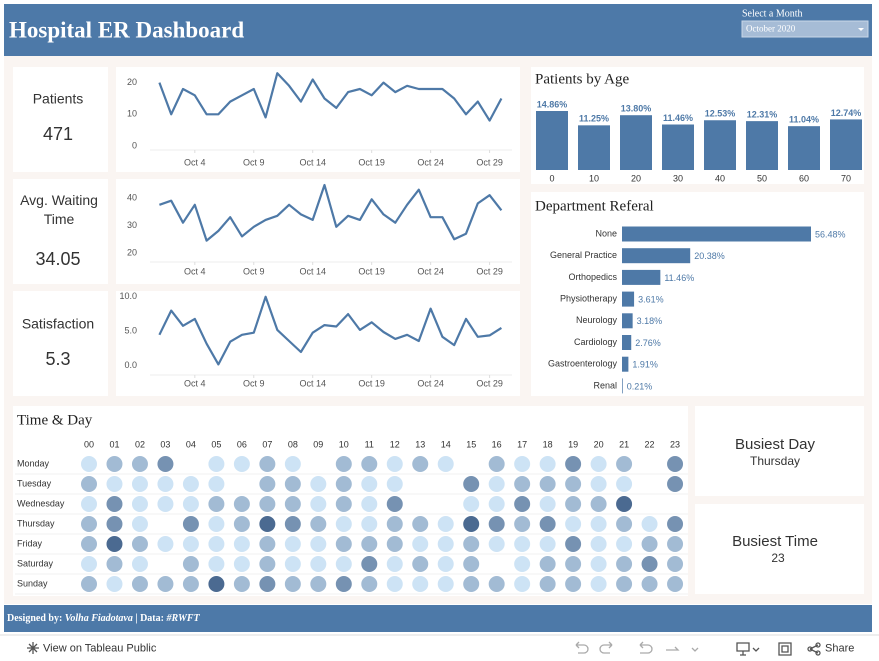 The height and width of the screenshot is (661, 879). I want to click on revert-button, so click(646, 647).